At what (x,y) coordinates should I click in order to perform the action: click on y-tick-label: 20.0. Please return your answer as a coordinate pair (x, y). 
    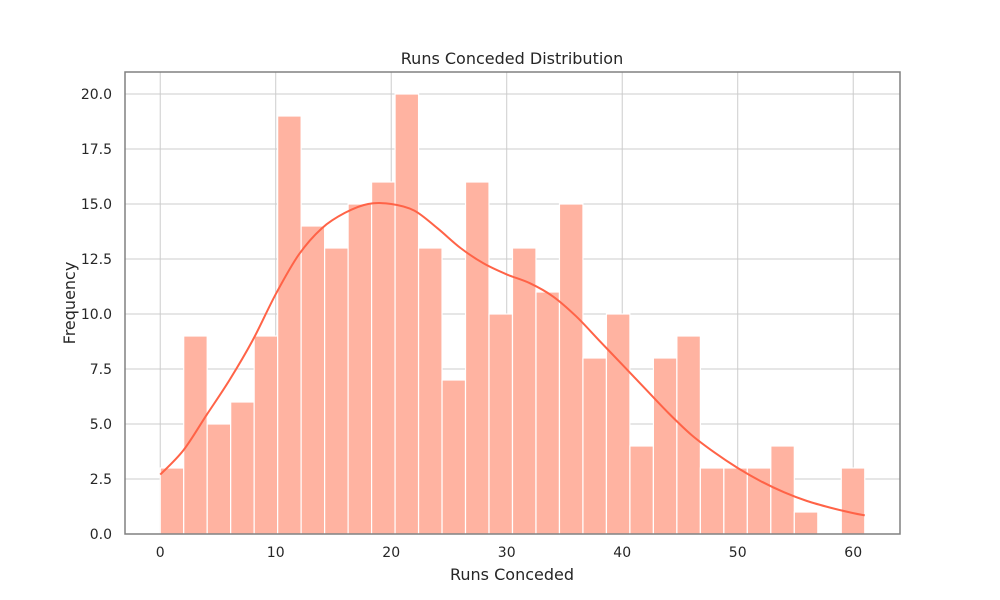
    Looking at the image, I should click on (96, 95).